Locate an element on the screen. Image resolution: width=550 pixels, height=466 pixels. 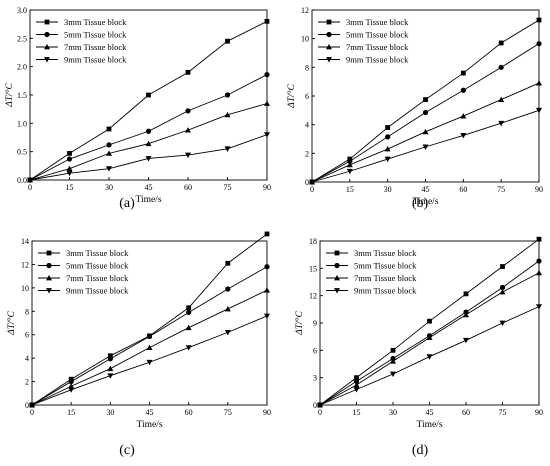
panel-label: (c) is located at coordinates (127, 450).